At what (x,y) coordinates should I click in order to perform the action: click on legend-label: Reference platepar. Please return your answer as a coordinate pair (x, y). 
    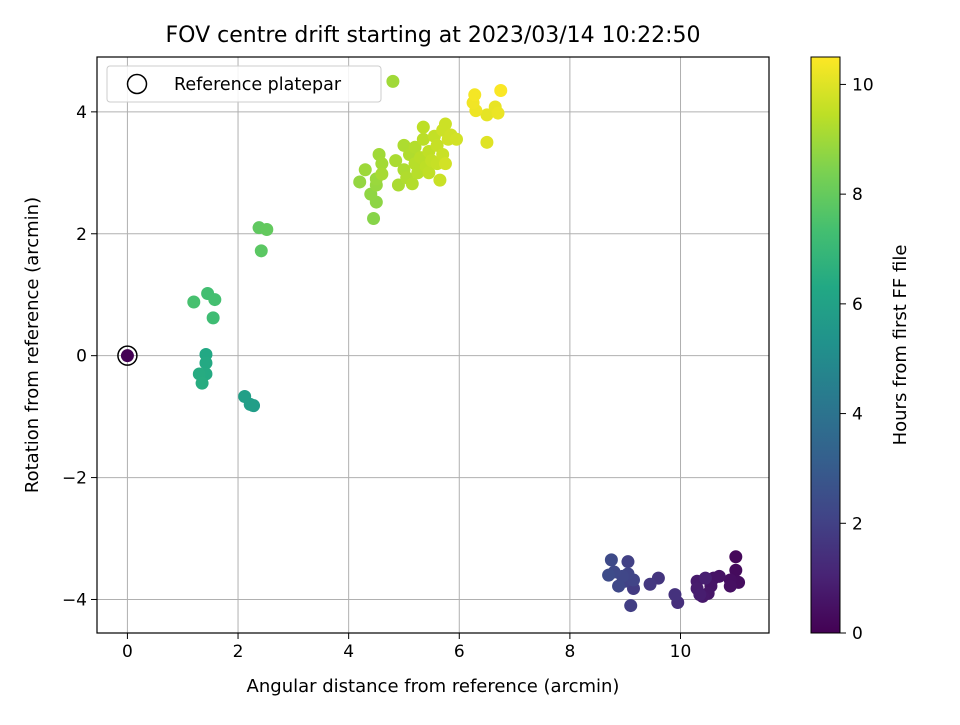
    Looking at the image, I should click on (258, 85).